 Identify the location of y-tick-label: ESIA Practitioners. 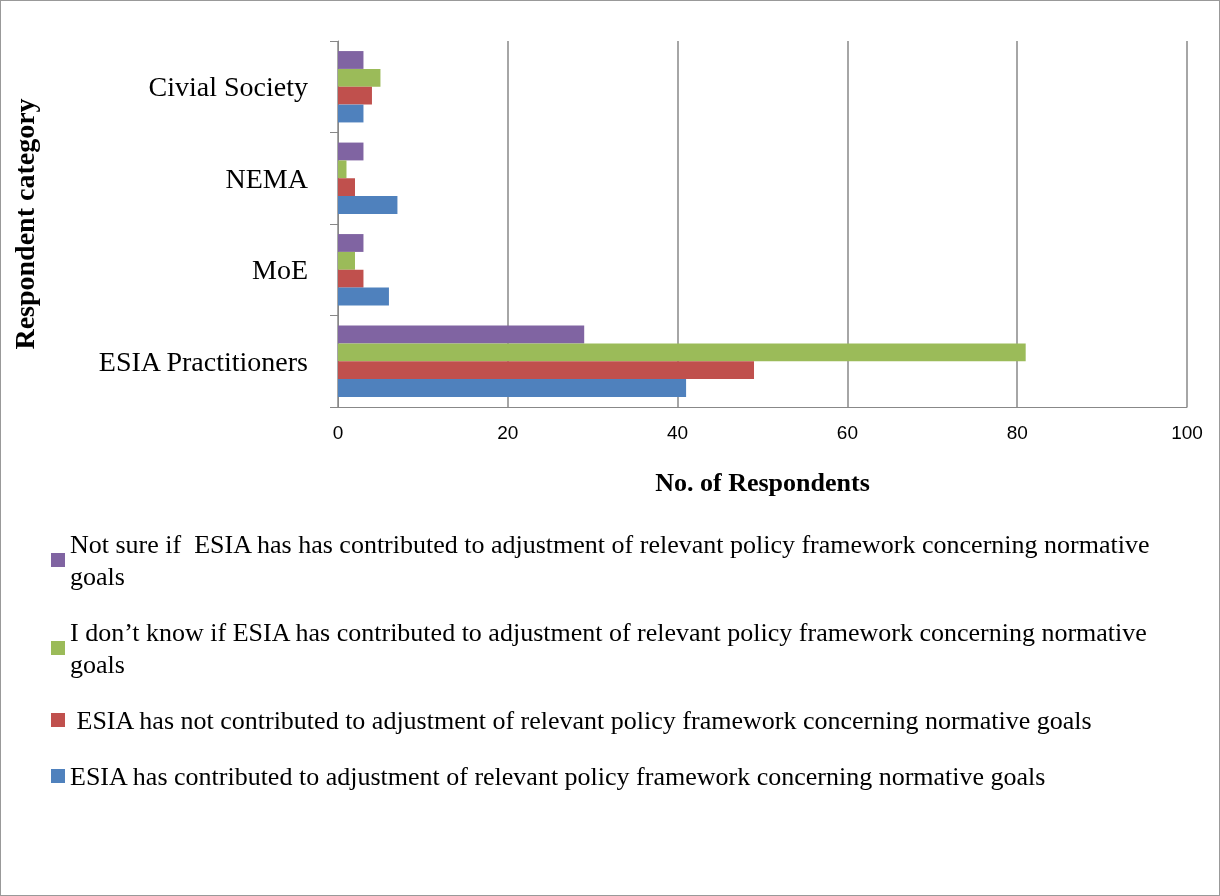
(203, 361).